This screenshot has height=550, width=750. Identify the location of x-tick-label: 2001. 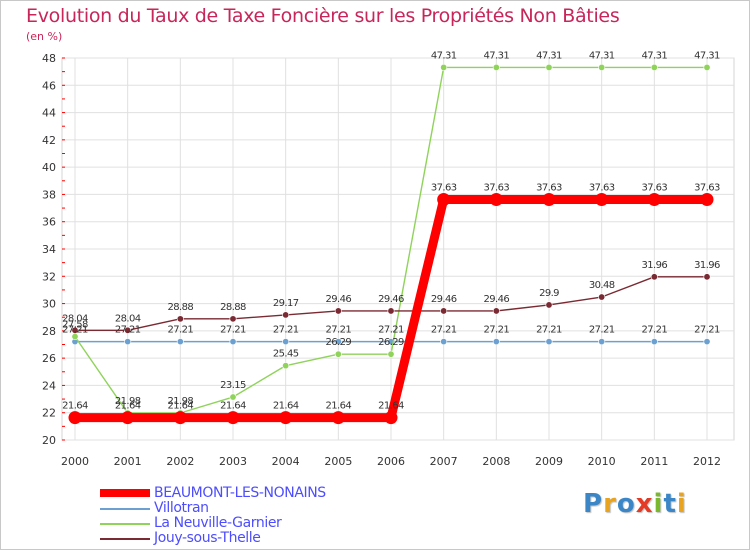
(128, 461).